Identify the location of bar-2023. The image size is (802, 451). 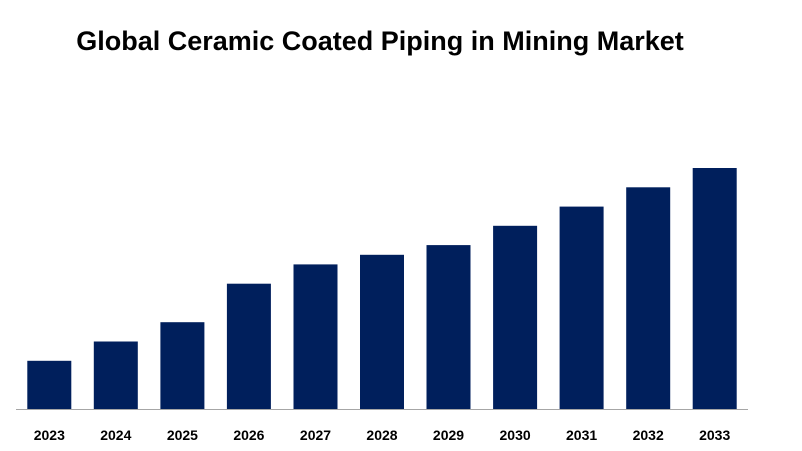
(49, 384).